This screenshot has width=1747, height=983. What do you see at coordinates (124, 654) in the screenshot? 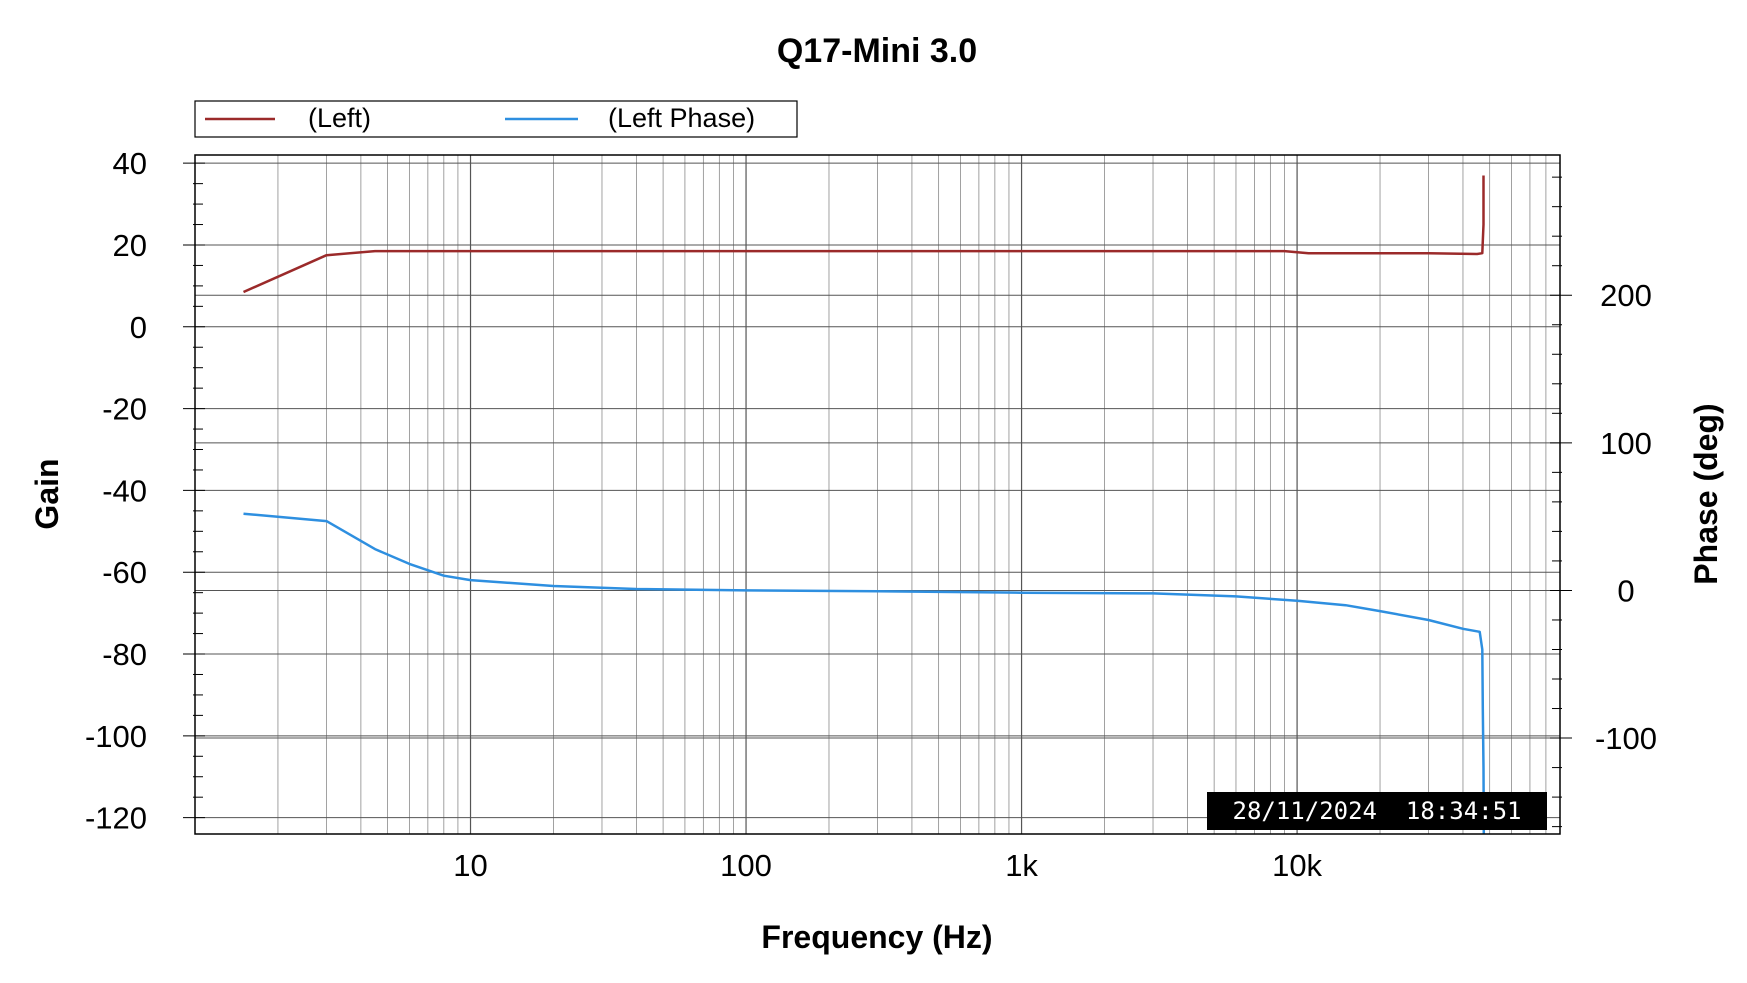
I see `y-tick-label: -80` at bounding box center [124, 654].